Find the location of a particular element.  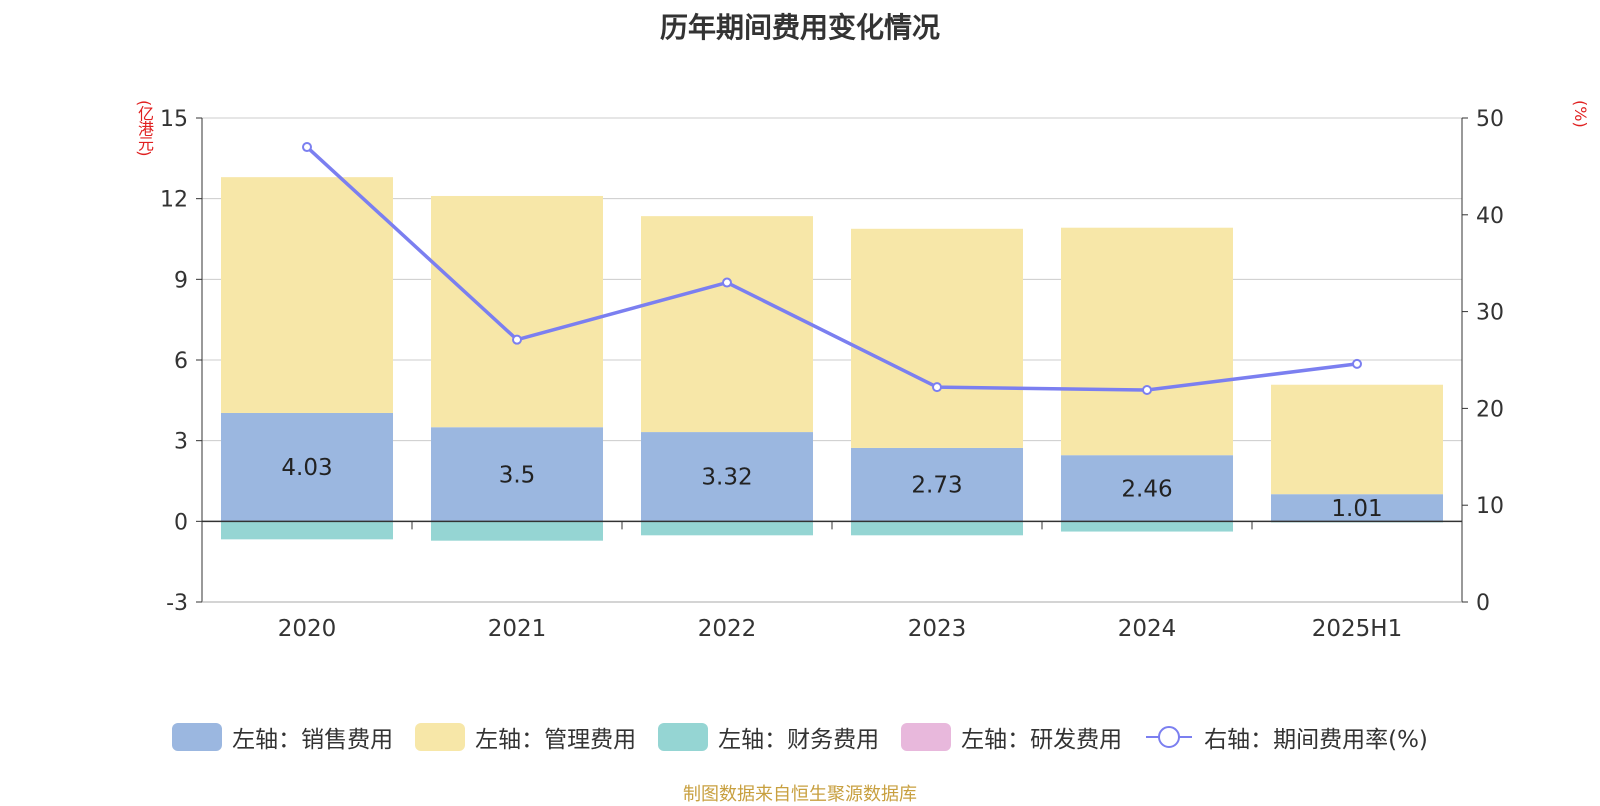

legend-label-ratio: 右轴：期间费用率(%) is located at coordinates (1316, 740).